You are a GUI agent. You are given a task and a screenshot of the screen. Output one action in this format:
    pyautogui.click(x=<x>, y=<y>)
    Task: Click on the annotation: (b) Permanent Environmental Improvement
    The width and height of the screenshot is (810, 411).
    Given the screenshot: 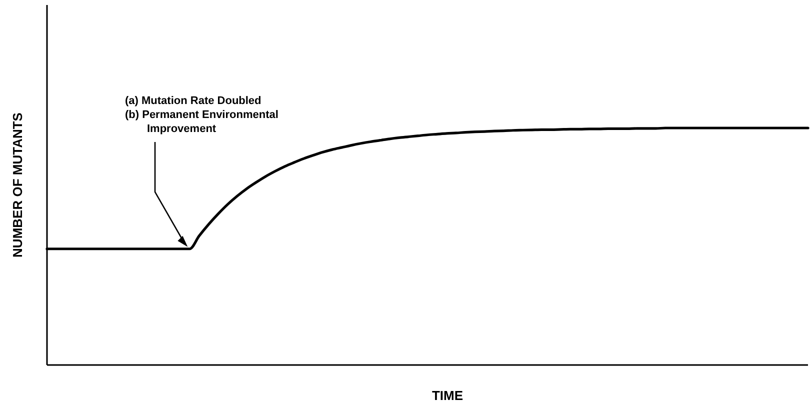 What is the action you would take?
    pyautogui.click(x=201, y=122)
    